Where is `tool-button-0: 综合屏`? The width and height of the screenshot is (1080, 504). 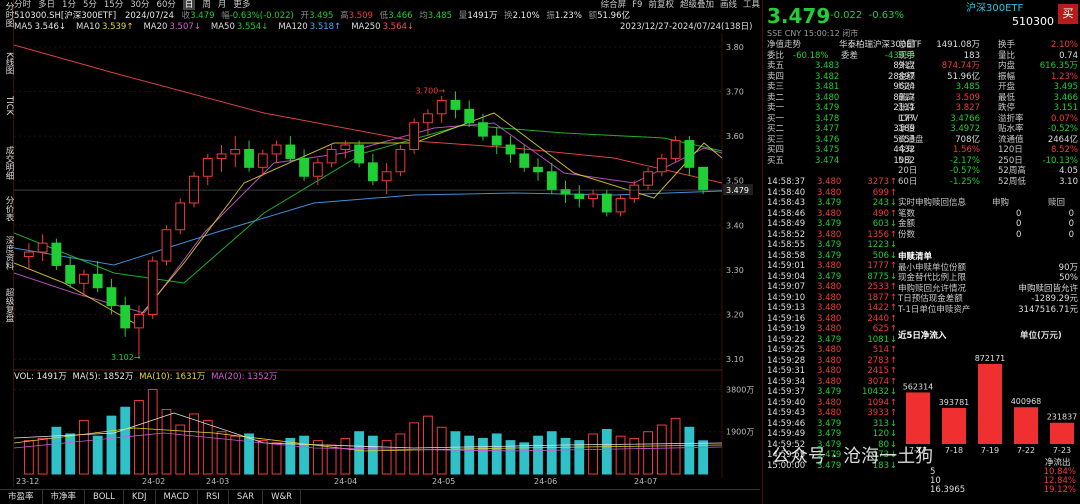
tool-button-0: 综合屏 is located at coordinates (613, 5).